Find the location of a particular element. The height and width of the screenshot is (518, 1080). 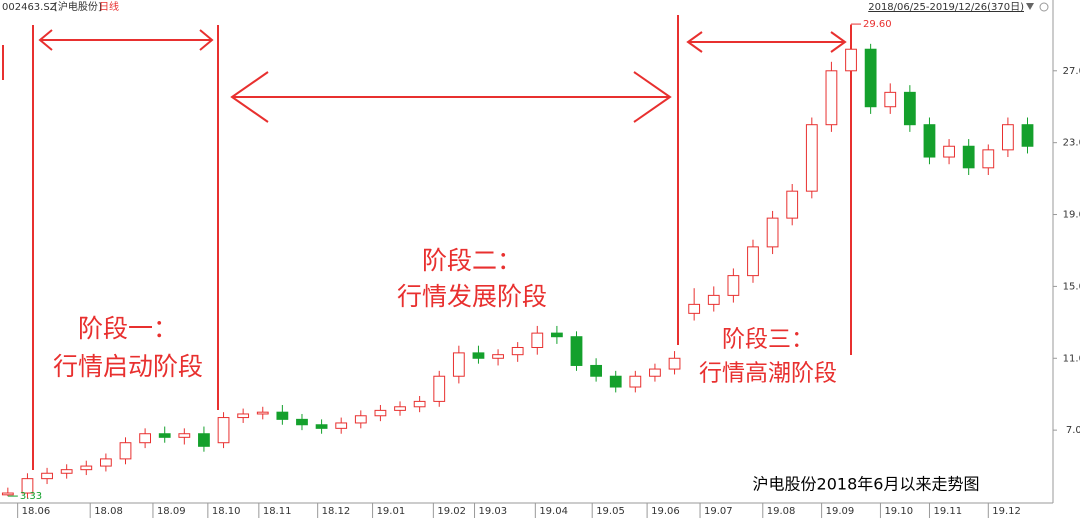

x-tick-label: 19.08 is located at coordinates (781, 511).